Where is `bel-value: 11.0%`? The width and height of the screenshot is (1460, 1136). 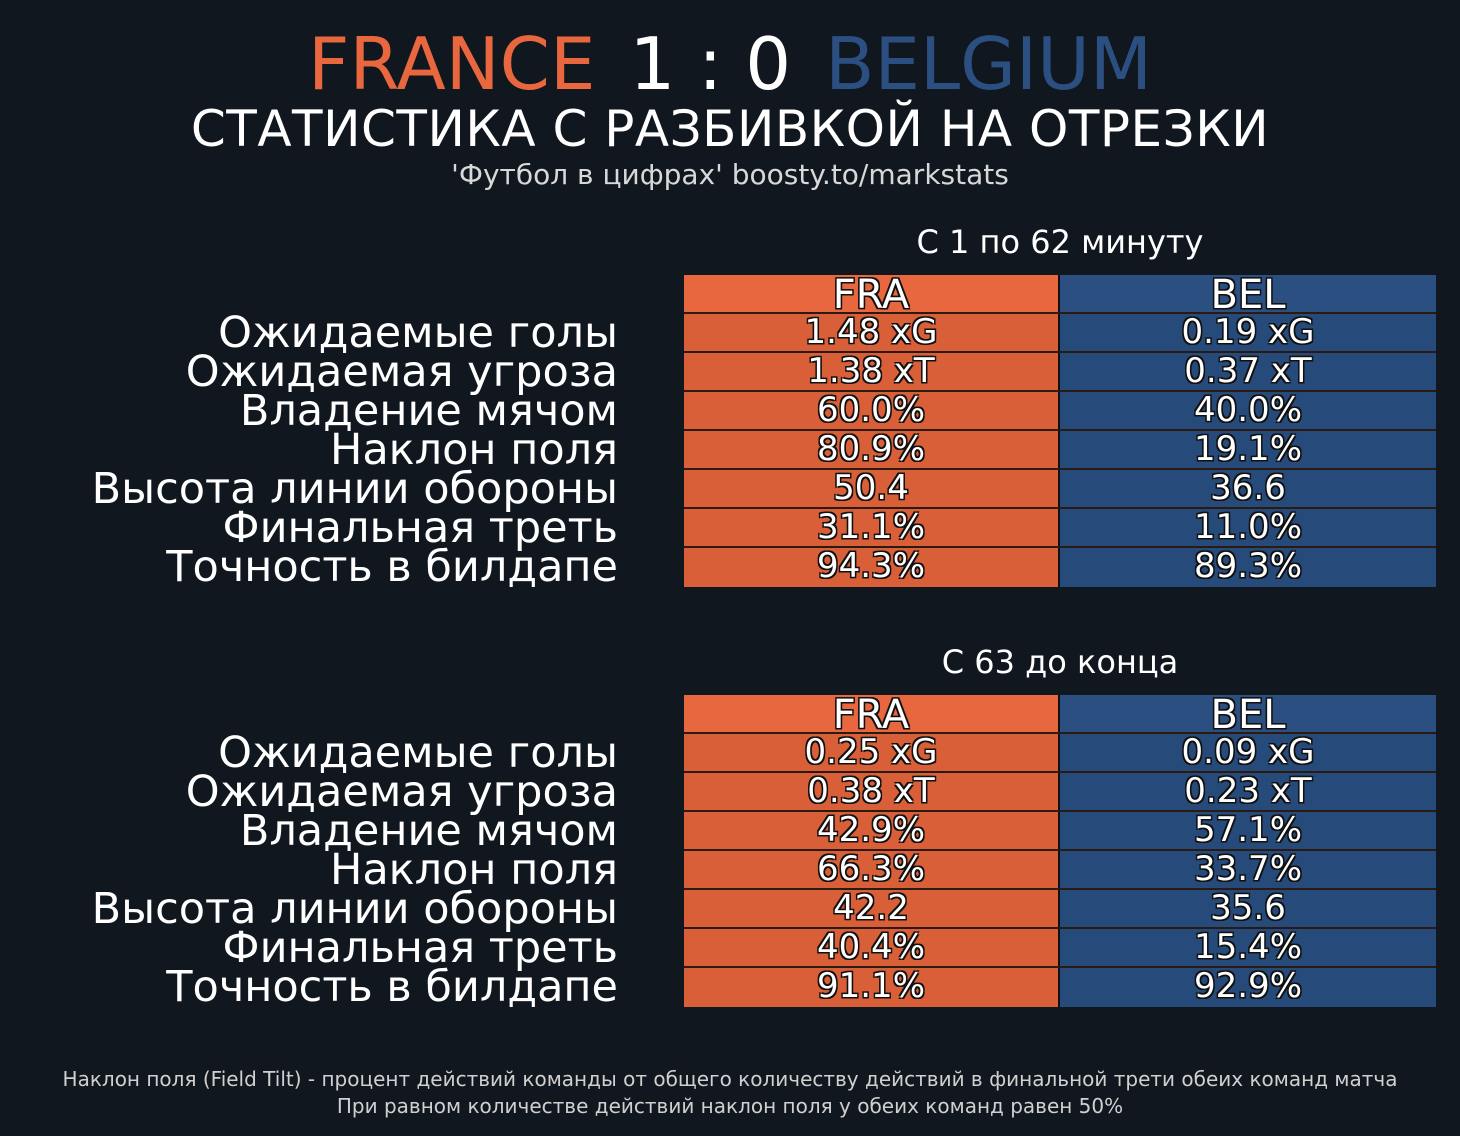 bel-value: 11.0% is located at coordinates (1248, 527).